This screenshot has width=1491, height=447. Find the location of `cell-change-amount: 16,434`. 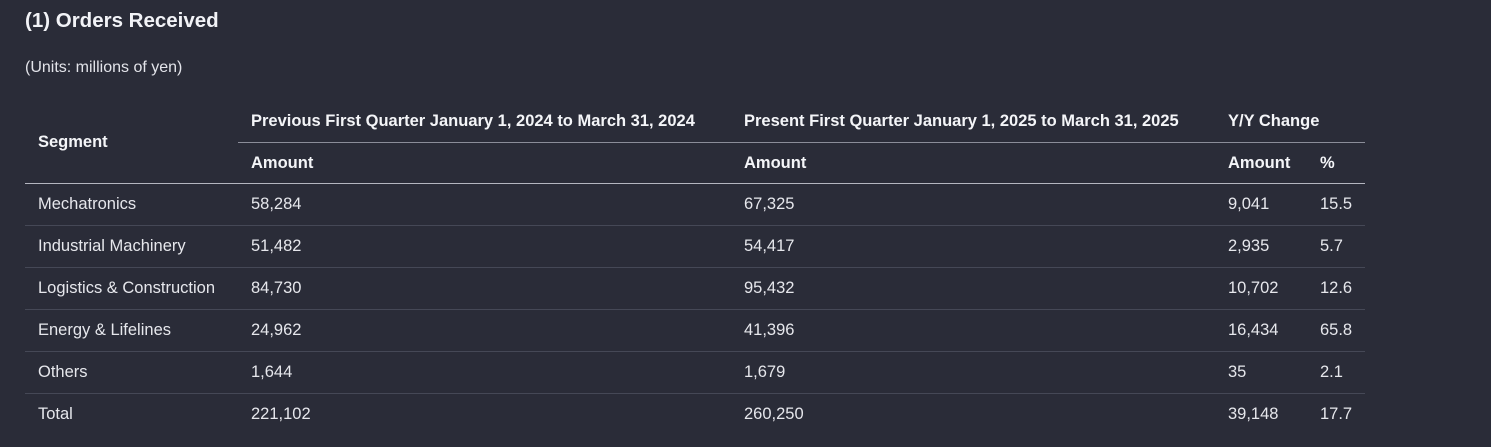

cell-change-amount: 16,434 is located at coordinates (1261, 330).